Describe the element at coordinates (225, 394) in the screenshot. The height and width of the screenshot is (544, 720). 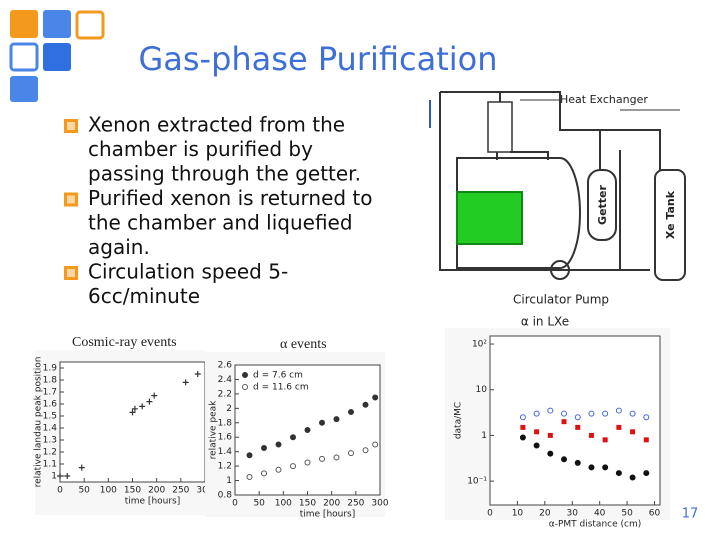
I see `y-tick-label: 2.2` at that location.